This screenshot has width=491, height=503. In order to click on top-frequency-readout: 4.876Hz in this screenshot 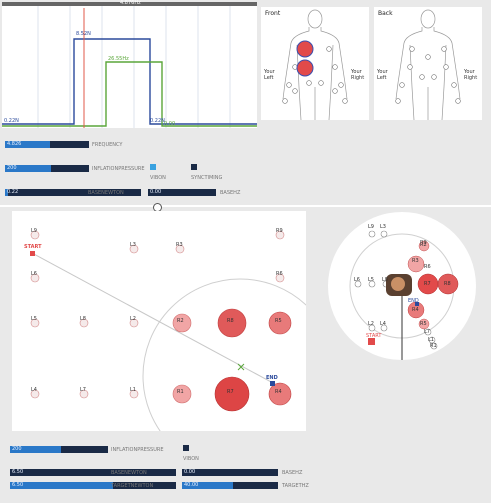, I will do `click(130, 3)`.